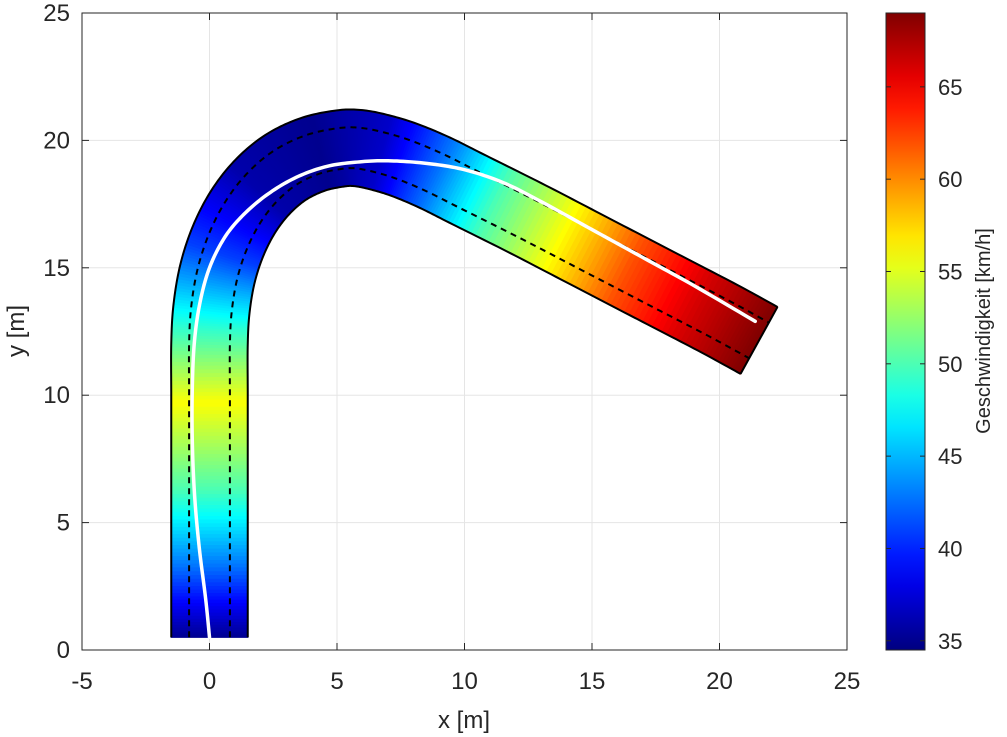 The height and width of the screenshot is (737, 1007). What do you see at coordinates (81, 681) in the screenshot?
I see `x-tick-label: -5` at bounding box center [81, 681].